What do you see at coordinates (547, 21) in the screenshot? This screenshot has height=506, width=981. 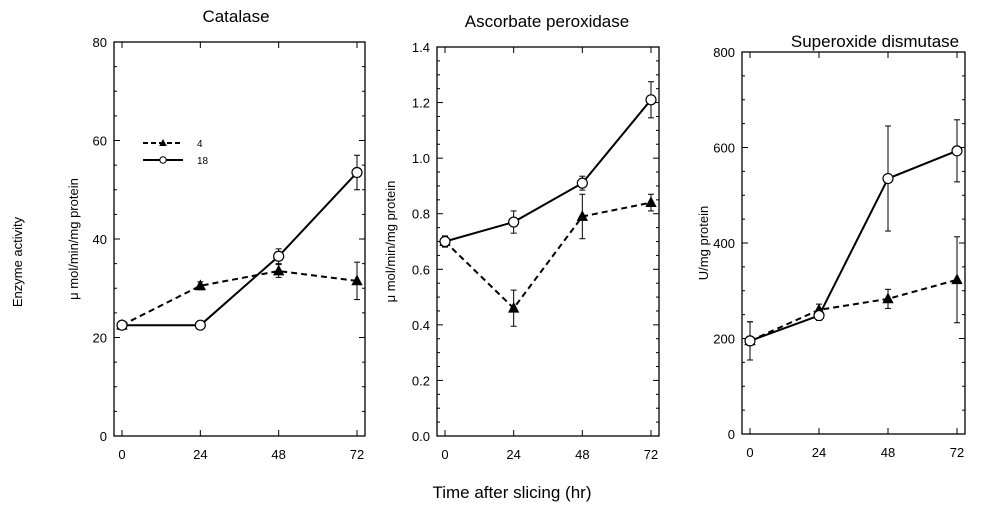 I see `chart-title: Ascorbate peroxidase` at bounding box center [547, 21].